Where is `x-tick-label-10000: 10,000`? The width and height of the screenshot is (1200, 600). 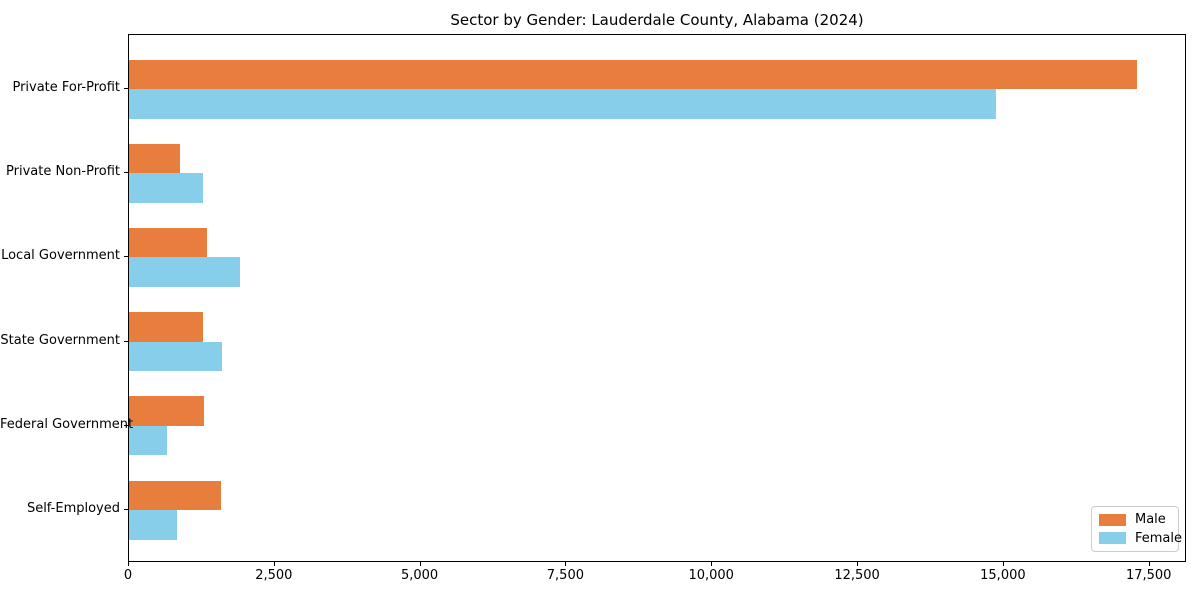
x-tick-label-10000: 10,000 is located at coordinates (711, 575).